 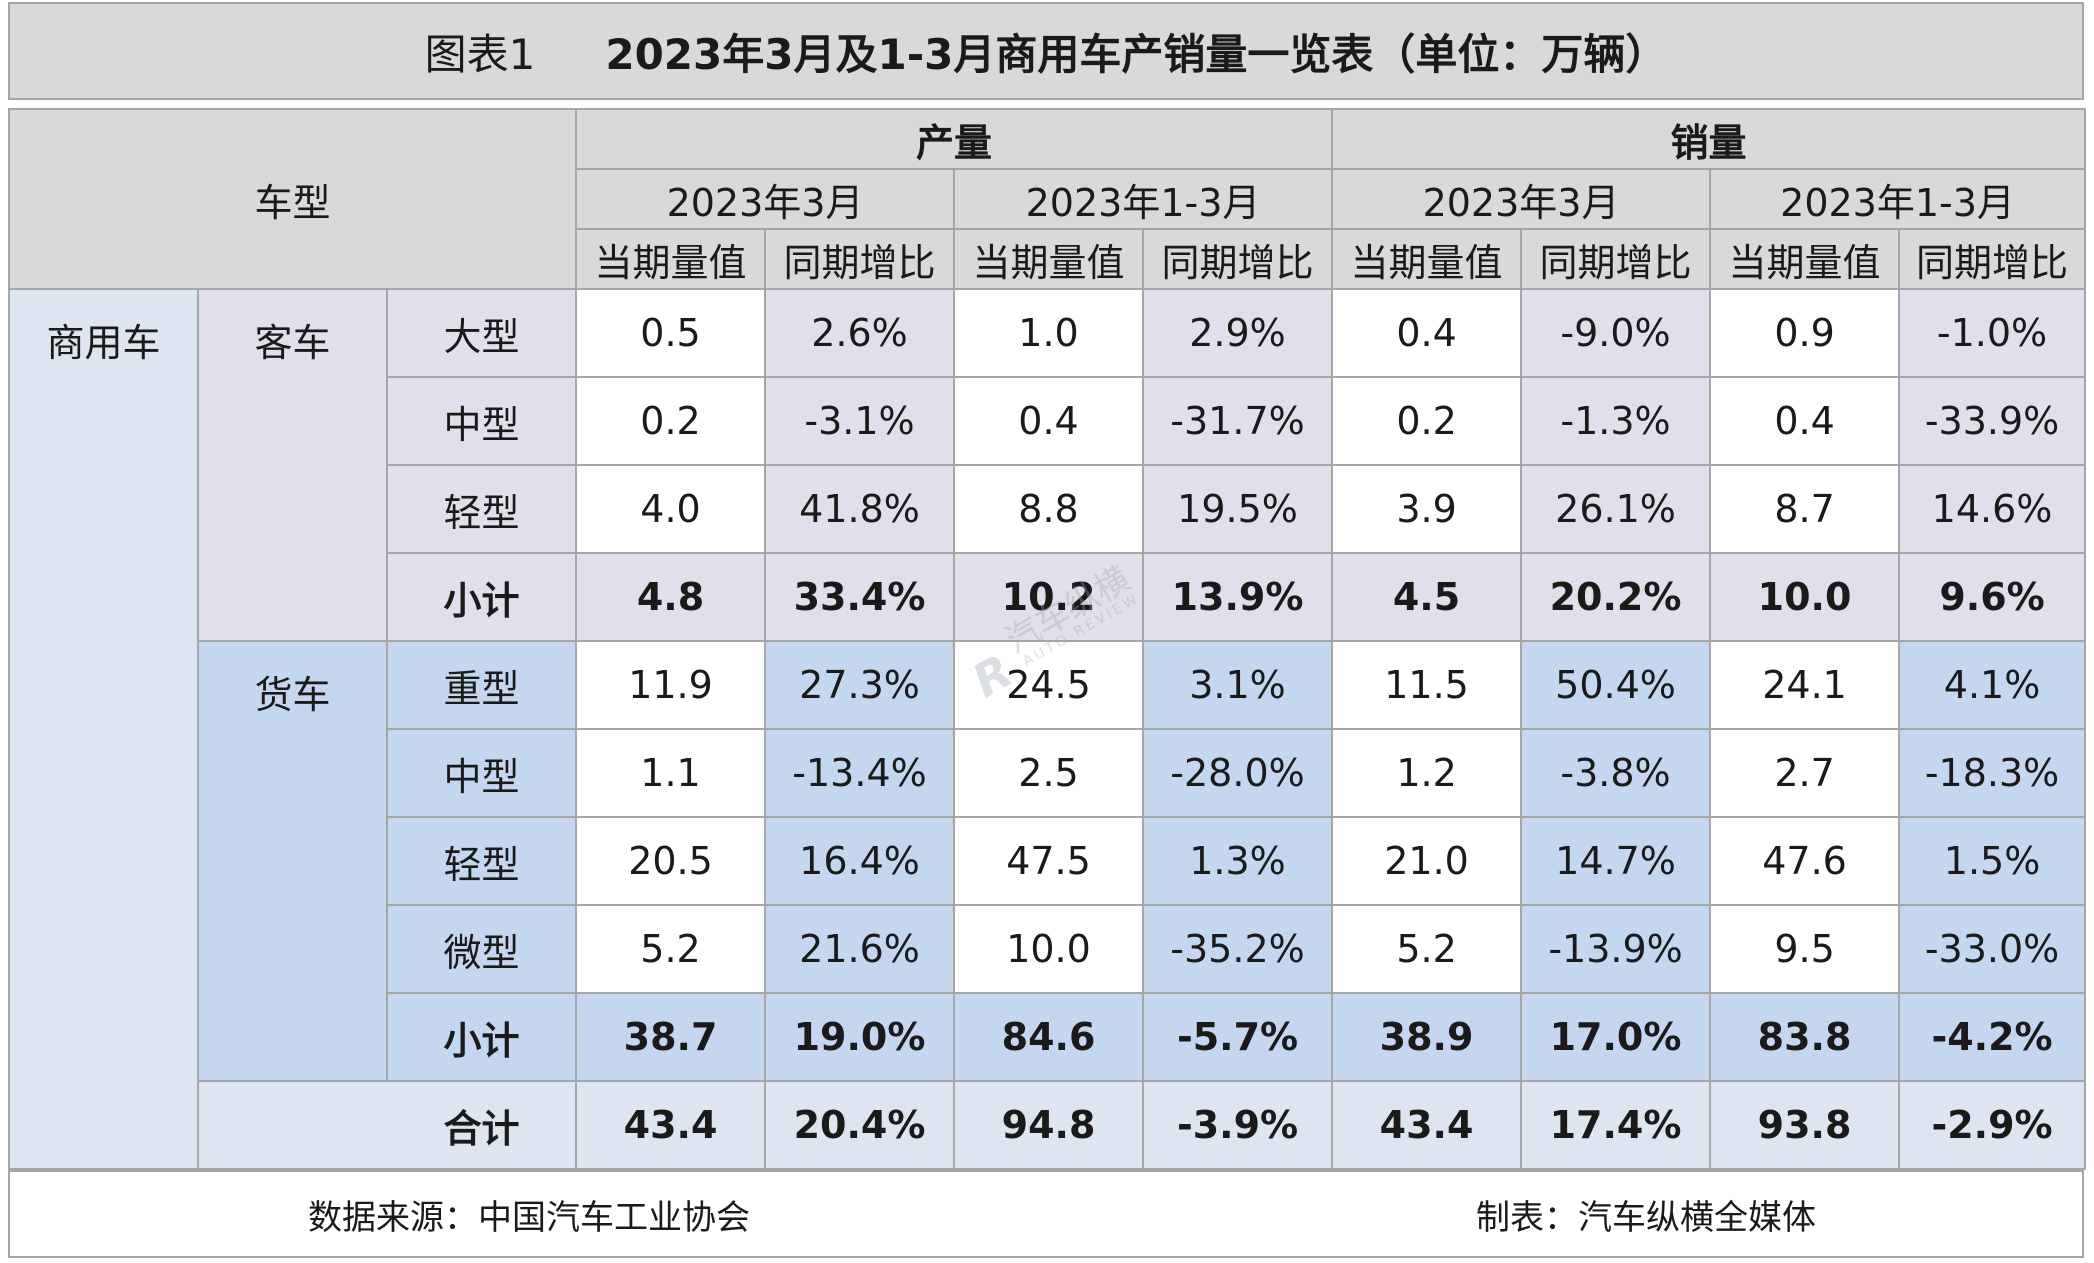 What do you see at coordinates (1616, 421) in the screenshot?
I see `value-cell: -1.3%` at bounding box center [1616, 421].